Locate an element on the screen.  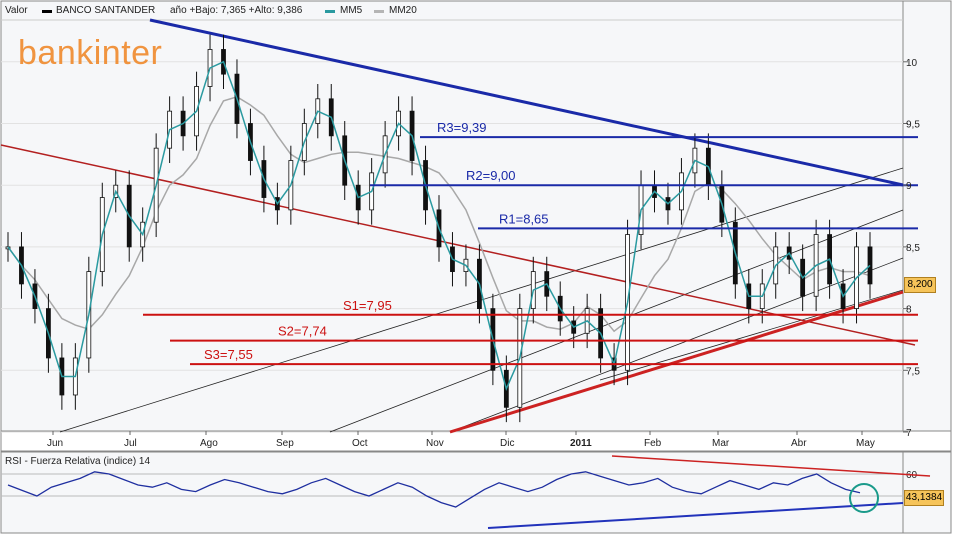
xtick-label-Jun: Jun is located at coordinates (55, 443).